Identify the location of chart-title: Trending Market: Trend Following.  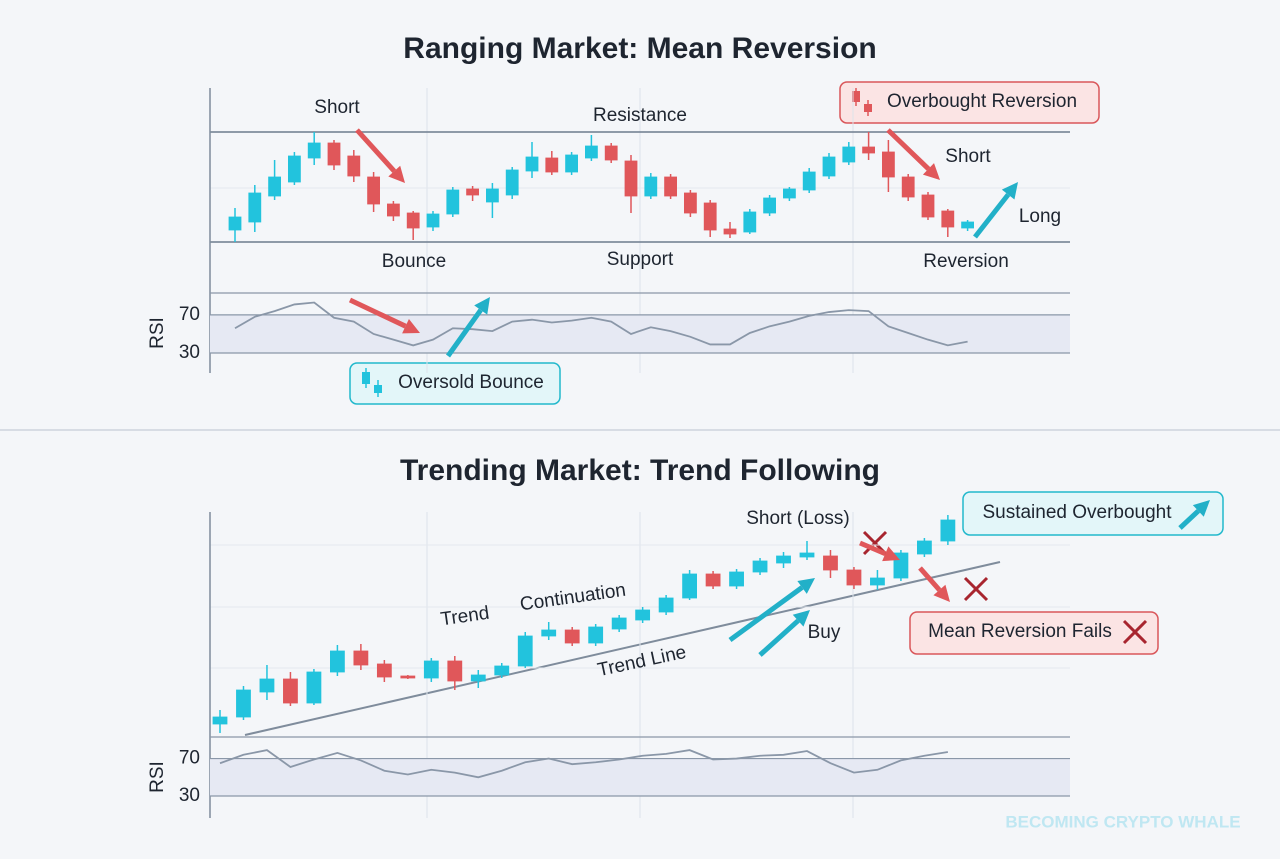
(640, 470).